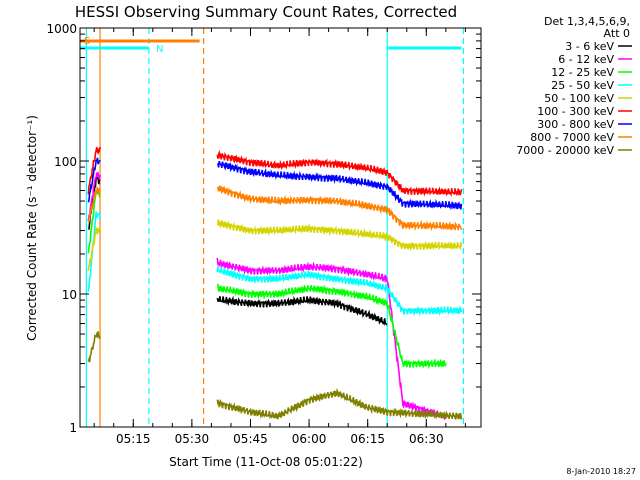 This screenshot has height=480, width=640. What do you see at coordinates (87, 41) in the screenshot?
I see `flag-label-s: S` at bounding box center [87, 41].